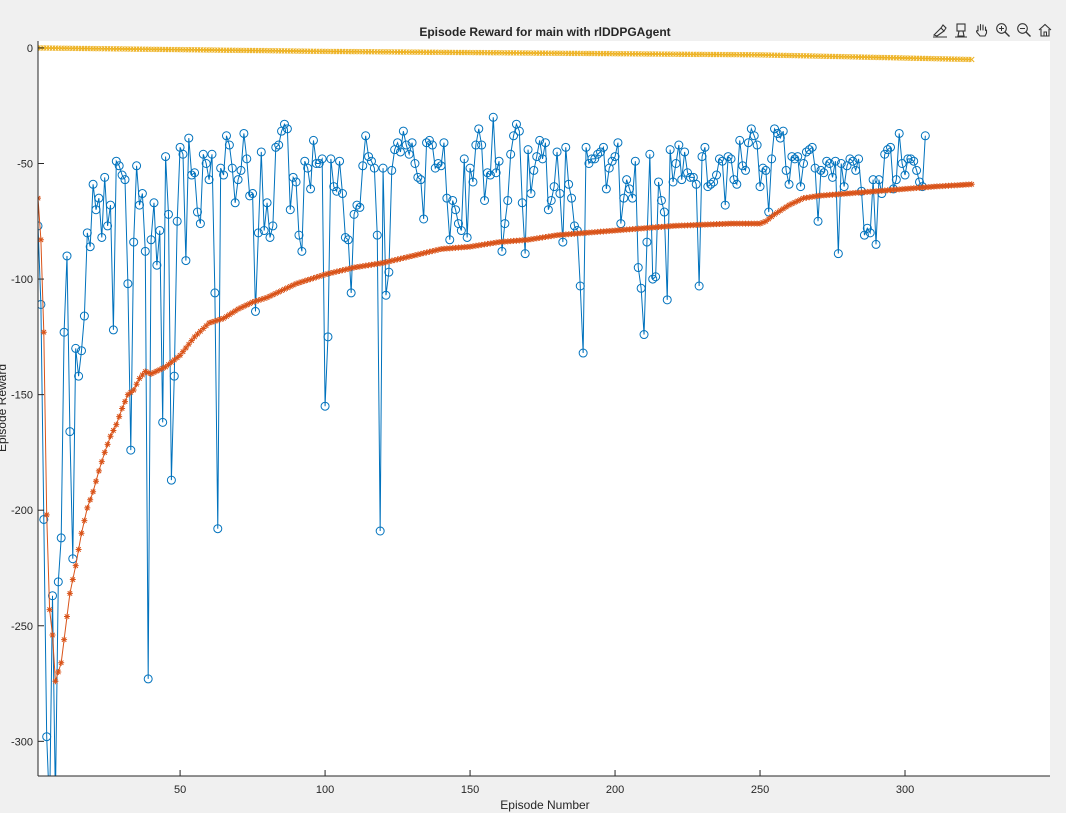 The image size is (1066, 813). Describe the element at coordinates (961, 30) in the screenshot. I see `datatip-icon` at that location.